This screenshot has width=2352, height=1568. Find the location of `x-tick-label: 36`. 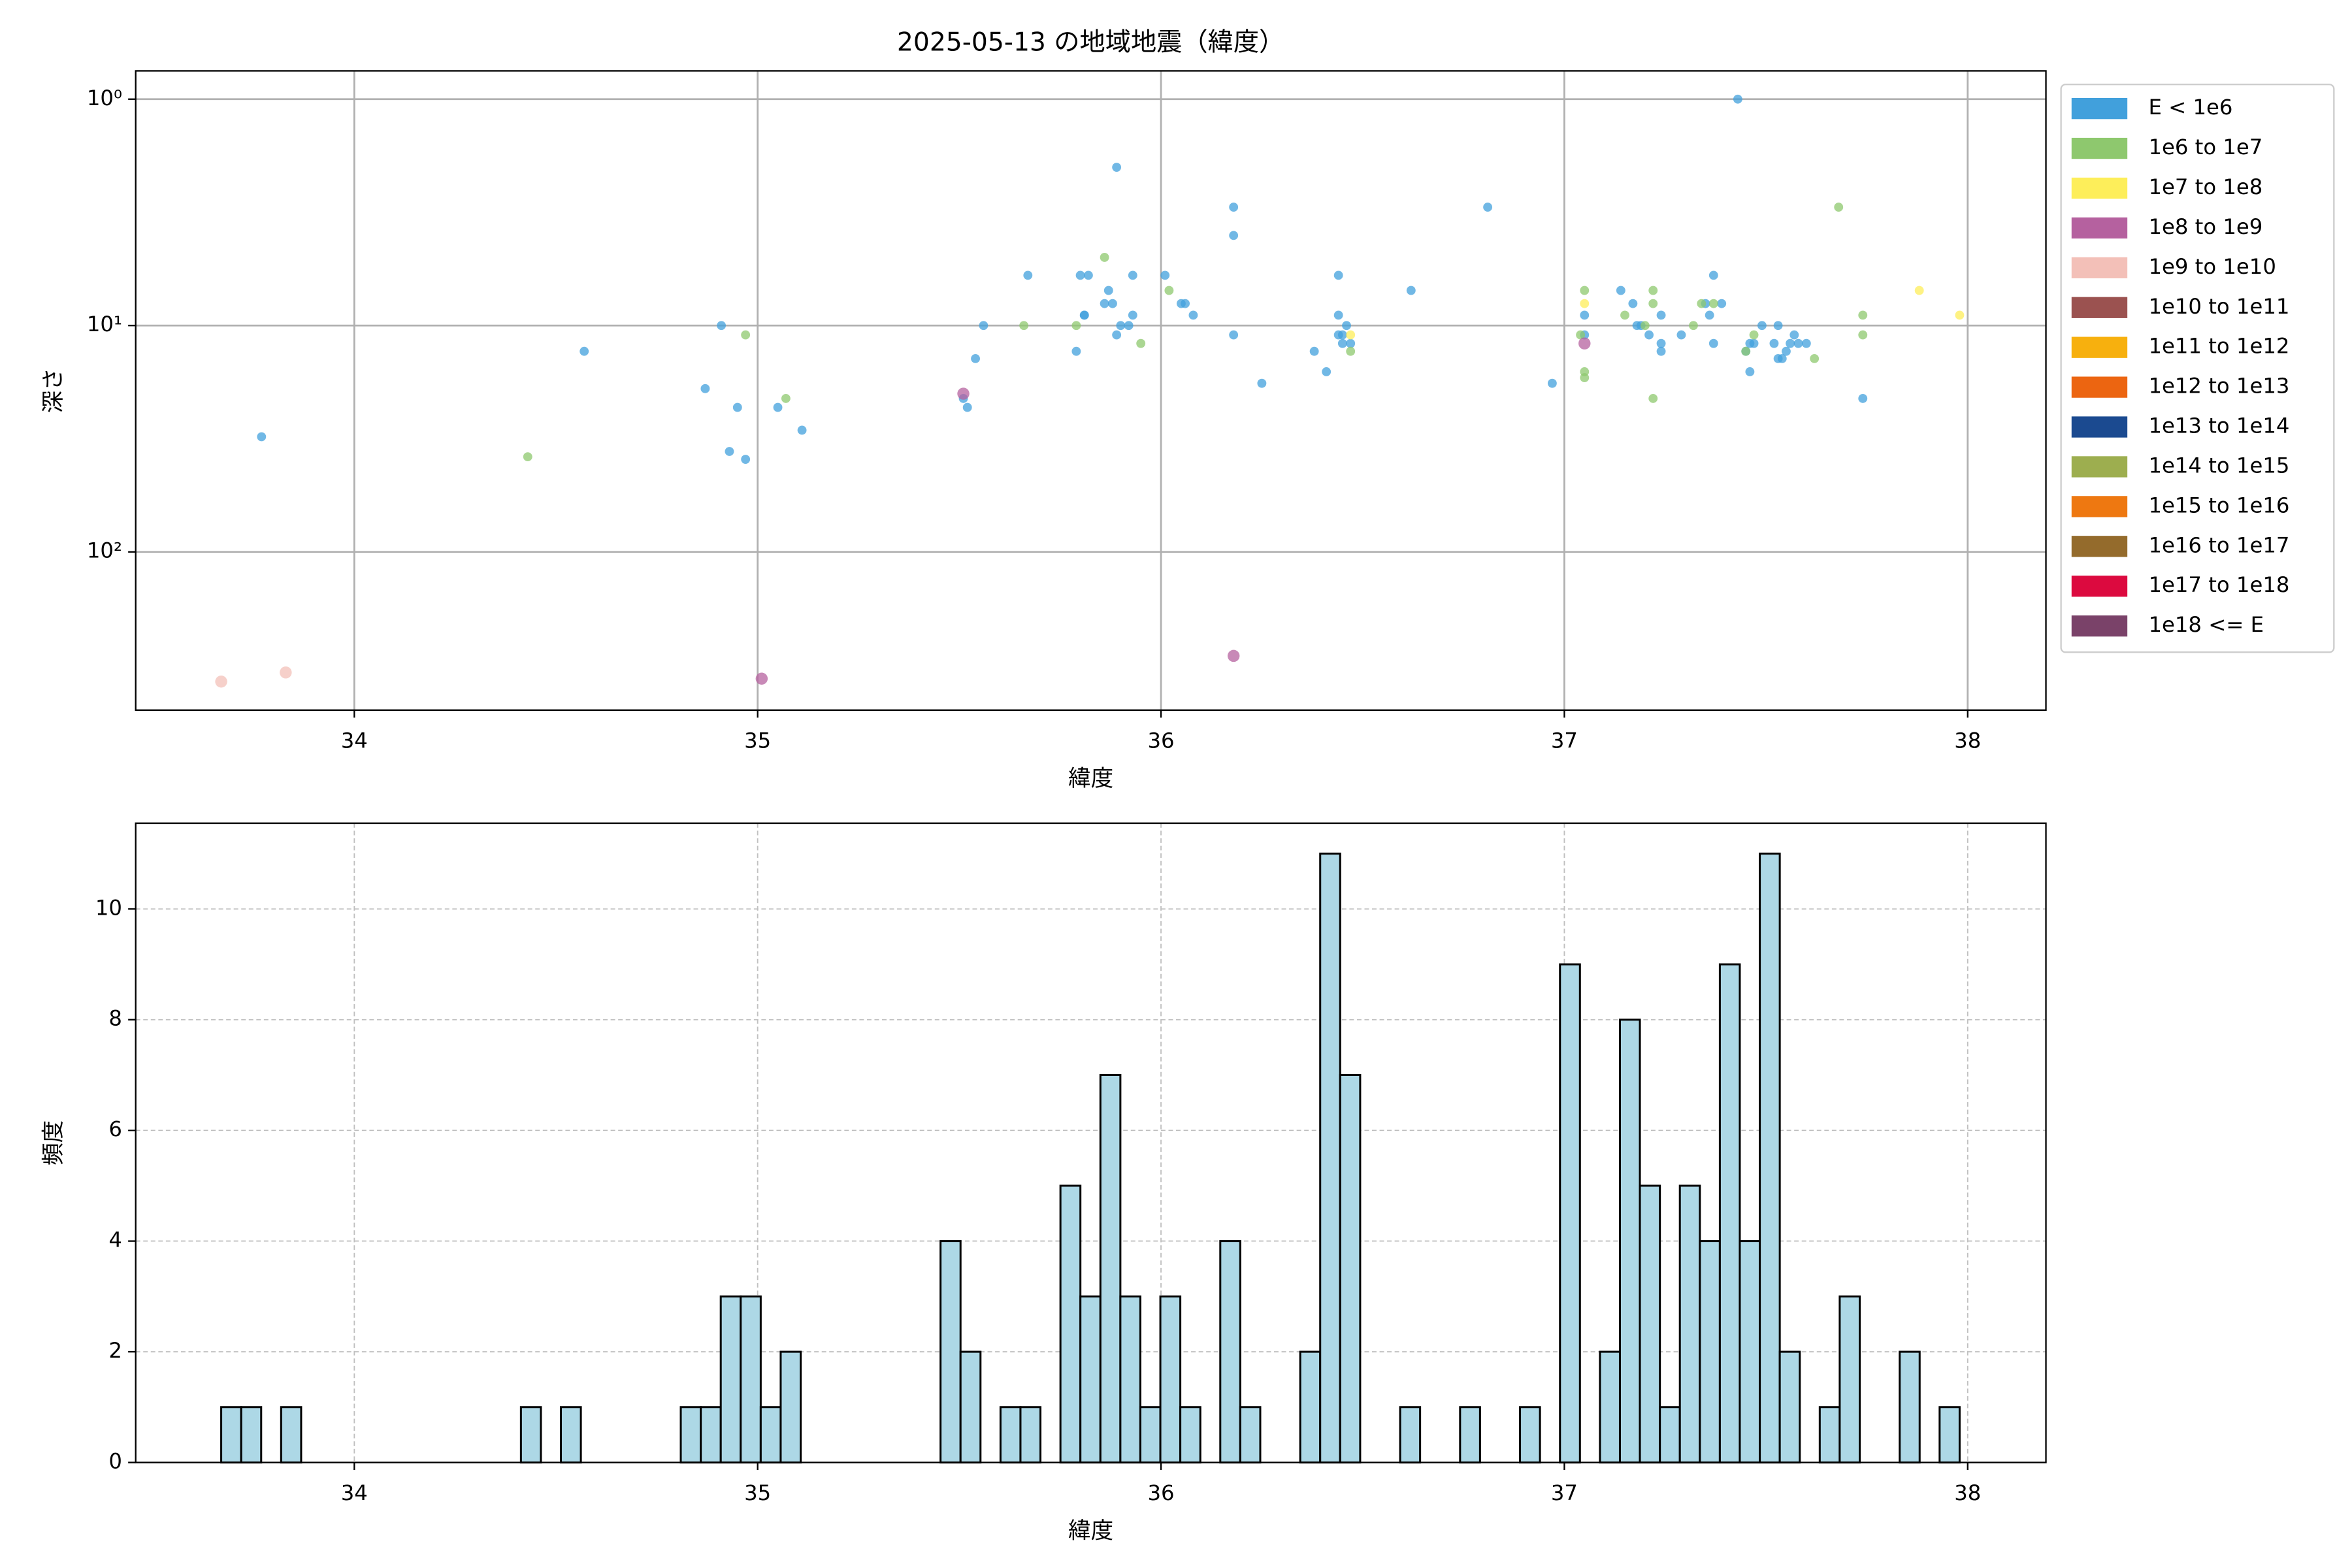

x-tick-label: 36 is located at coordinates (1160, 1492).